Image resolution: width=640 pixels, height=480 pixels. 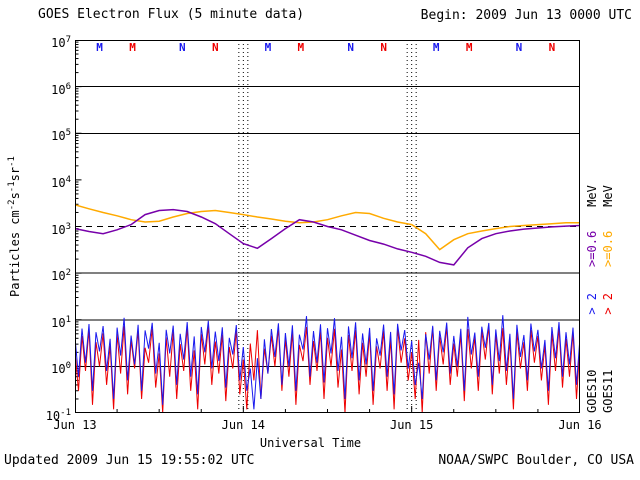 What do you see at coordinates (129, 460) in the screenshot?
I see `updated-timestamp: Updated 2009 Jun 15 19:55:02 UTC` at bounding box center [129, 460].